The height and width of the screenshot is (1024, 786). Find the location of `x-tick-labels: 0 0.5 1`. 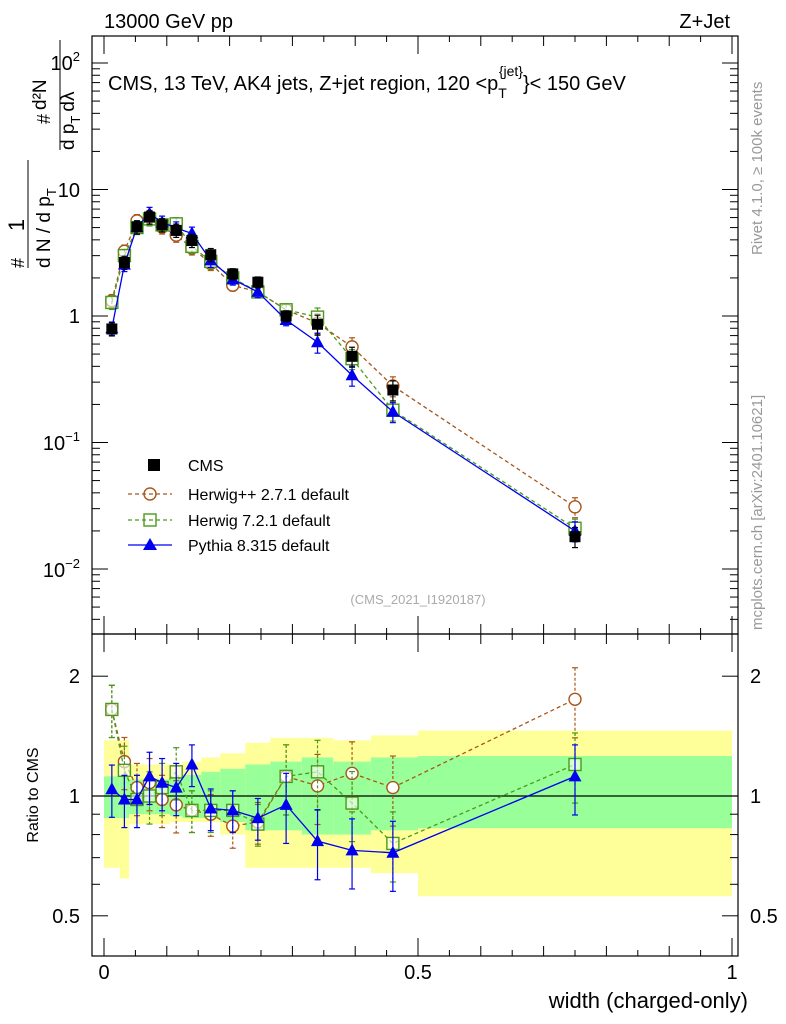

x-tick-labels: 0 0.5 1 is located at coordinates (417, 973).